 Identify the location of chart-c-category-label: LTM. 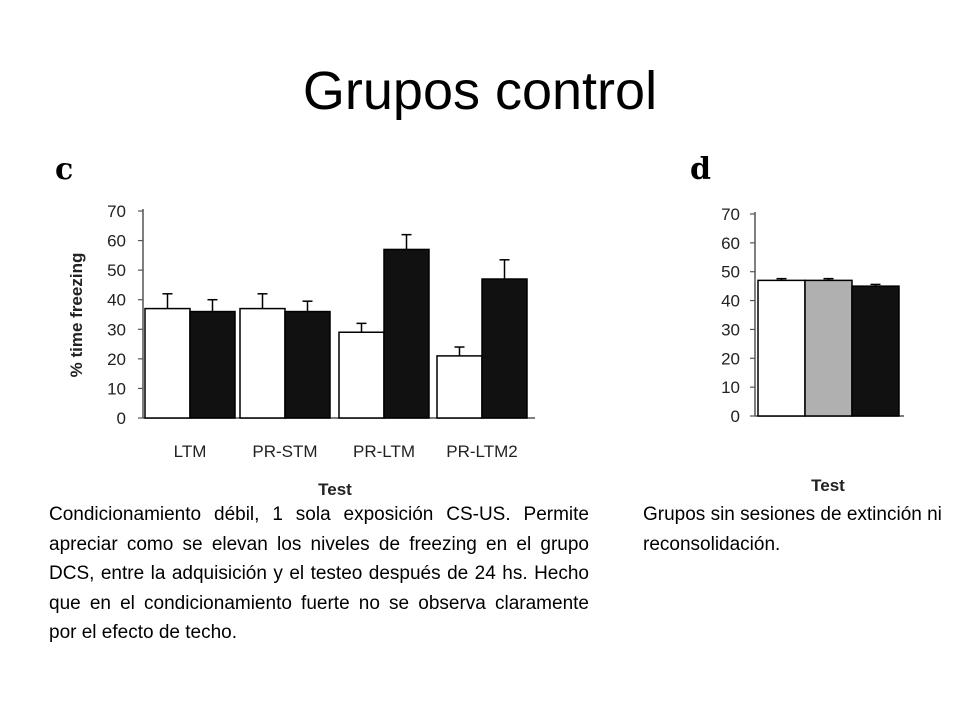
(190, 451).